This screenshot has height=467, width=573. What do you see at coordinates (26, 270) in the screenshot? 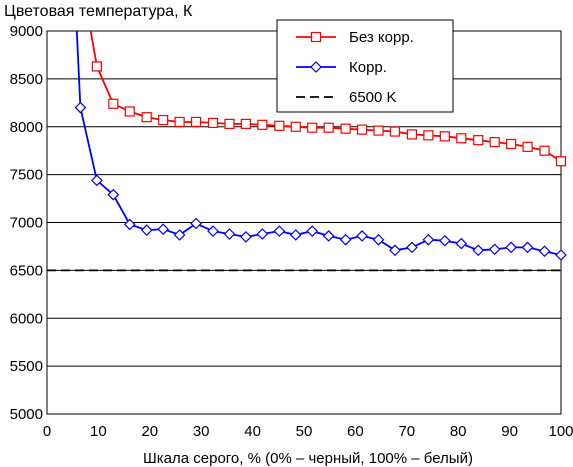
I see `y-tick-label: 6500` at bounding box center [26, 270].